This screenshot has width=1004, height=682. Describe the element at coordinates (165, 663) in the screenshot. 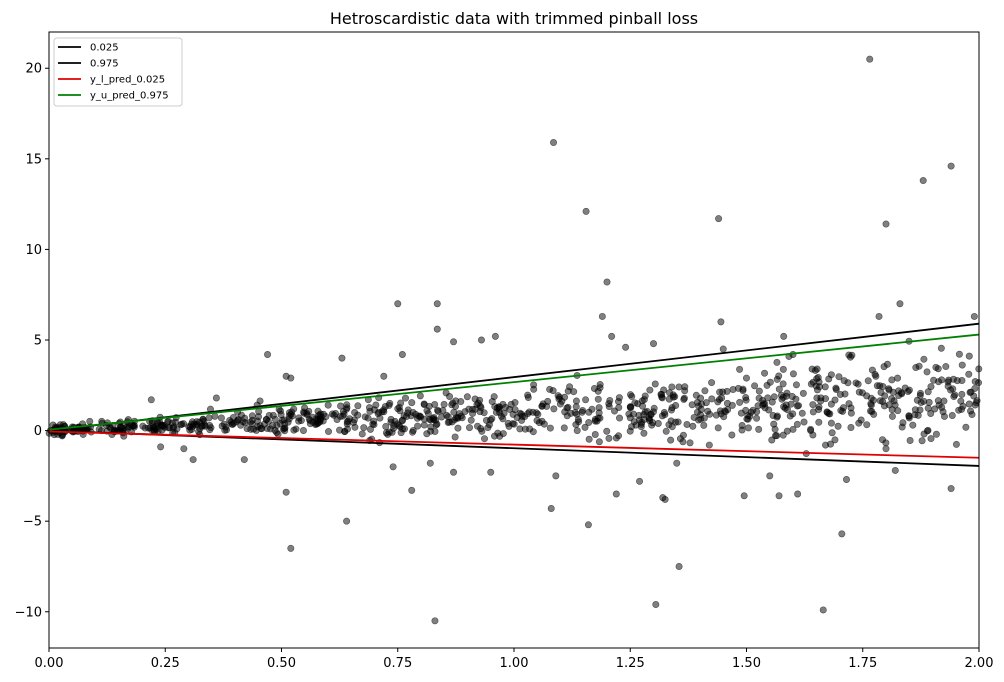

I see `x-tick-label: 0.25` at that location.